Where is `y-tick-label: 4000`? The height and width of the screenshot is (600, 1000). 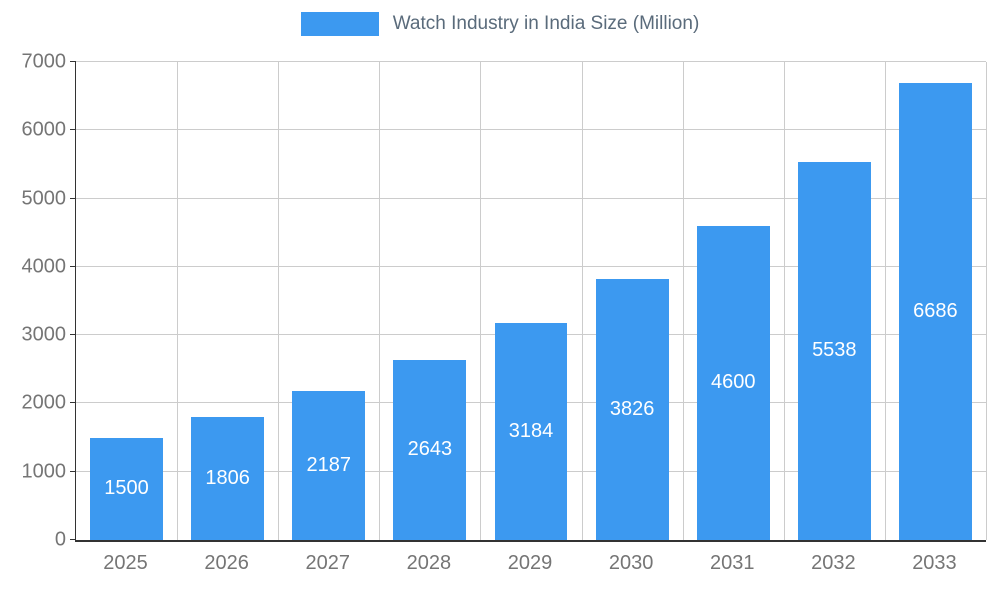
y-tick-label: 4000 is located at coordinates (44, 266).